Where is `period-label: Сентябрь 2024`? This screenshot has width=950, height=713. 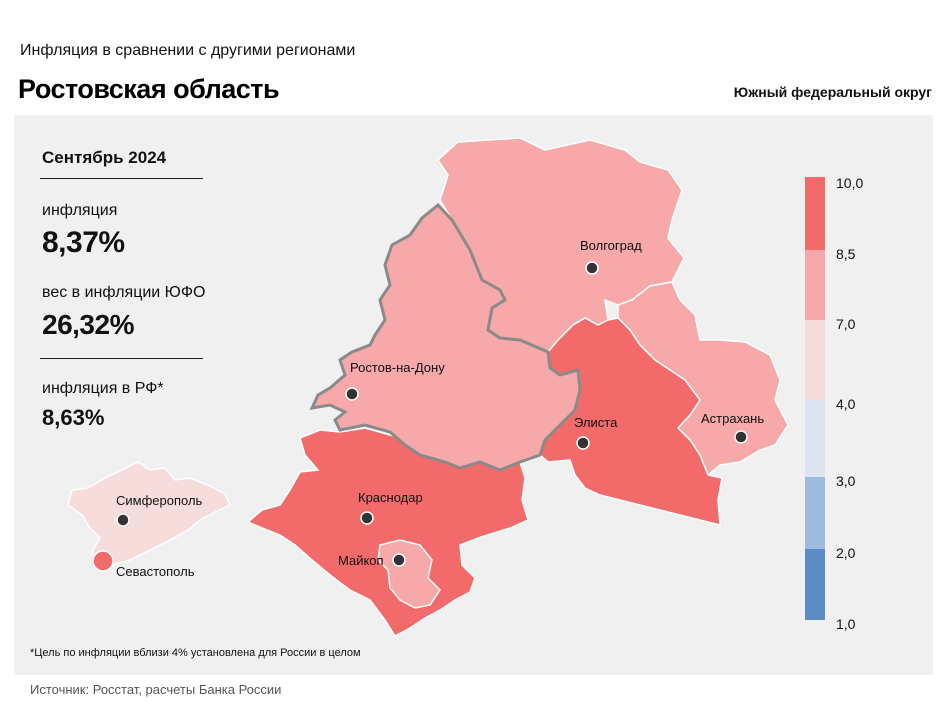
period-label: Сентябрь 2024 is located at coordinates (104, 157).